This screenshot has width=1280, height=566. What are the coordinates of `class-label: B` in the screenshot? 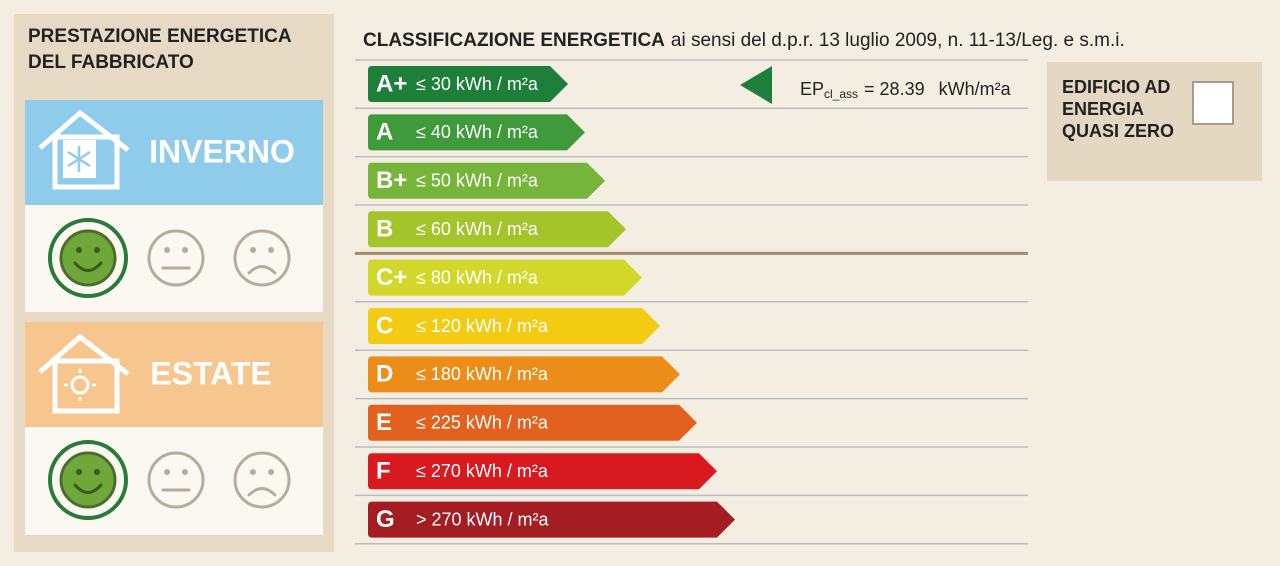 It's located at (384, 229).